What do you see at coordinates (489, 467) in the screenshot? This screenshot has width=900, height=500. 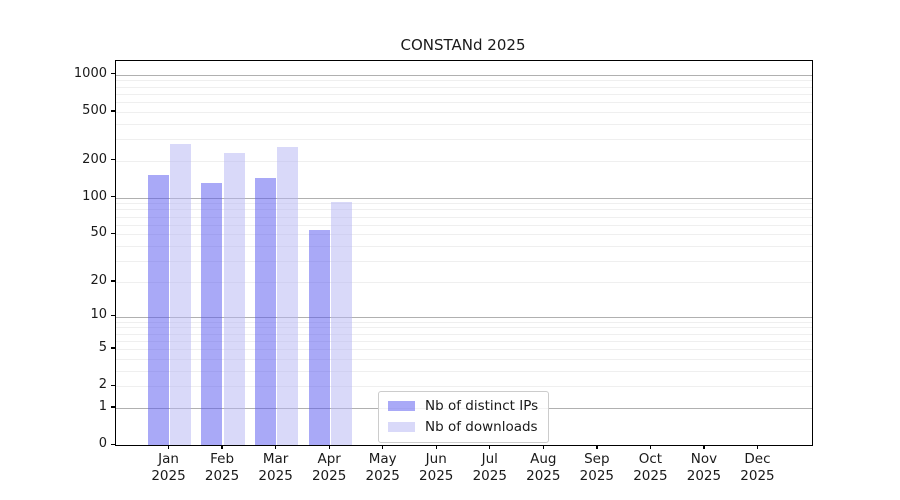 I see `x-tick-label: Jul 2025` at bounding box center [489, 467].